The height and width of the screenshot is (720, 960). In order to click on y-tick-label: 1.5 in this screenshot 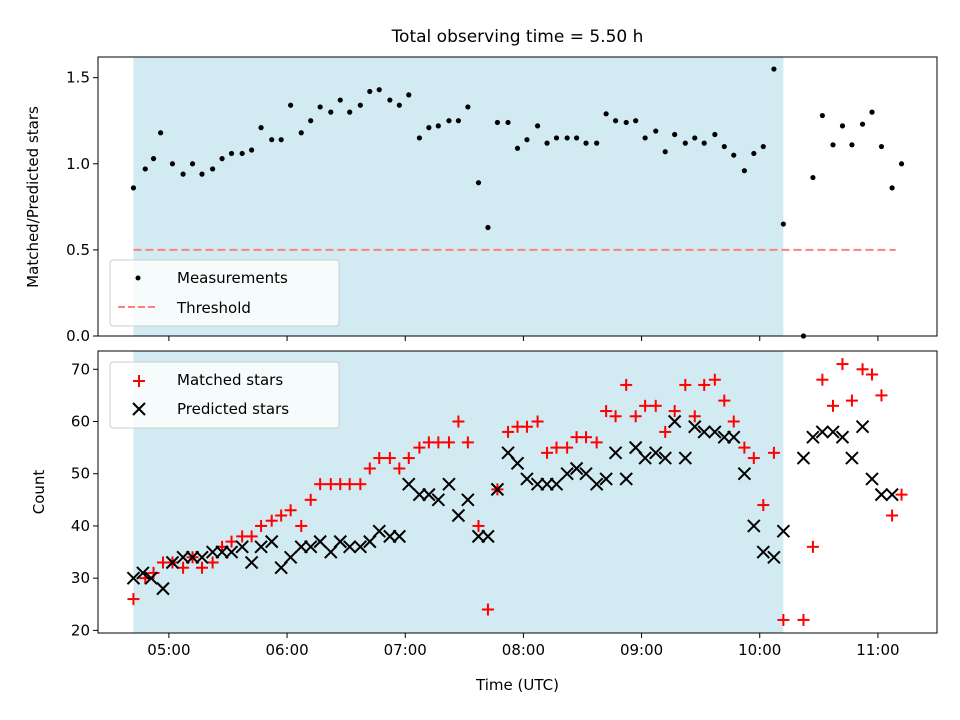, I will do `click(78, 78)`.